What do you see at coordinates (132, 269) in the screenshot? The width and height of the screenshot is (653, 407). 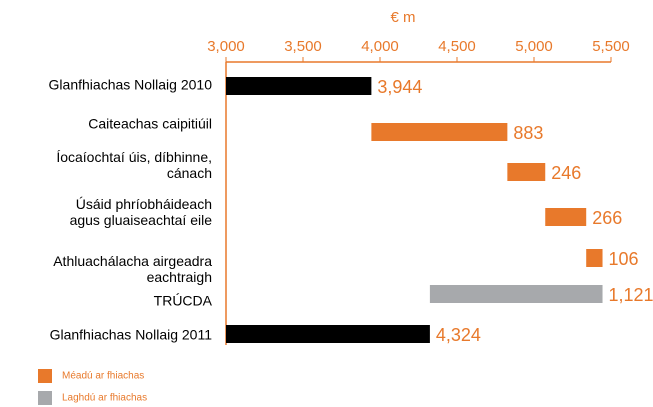 I see `category-label: Athluachálacha airgeadra eachtraigh` at bounding box center [132, 269].